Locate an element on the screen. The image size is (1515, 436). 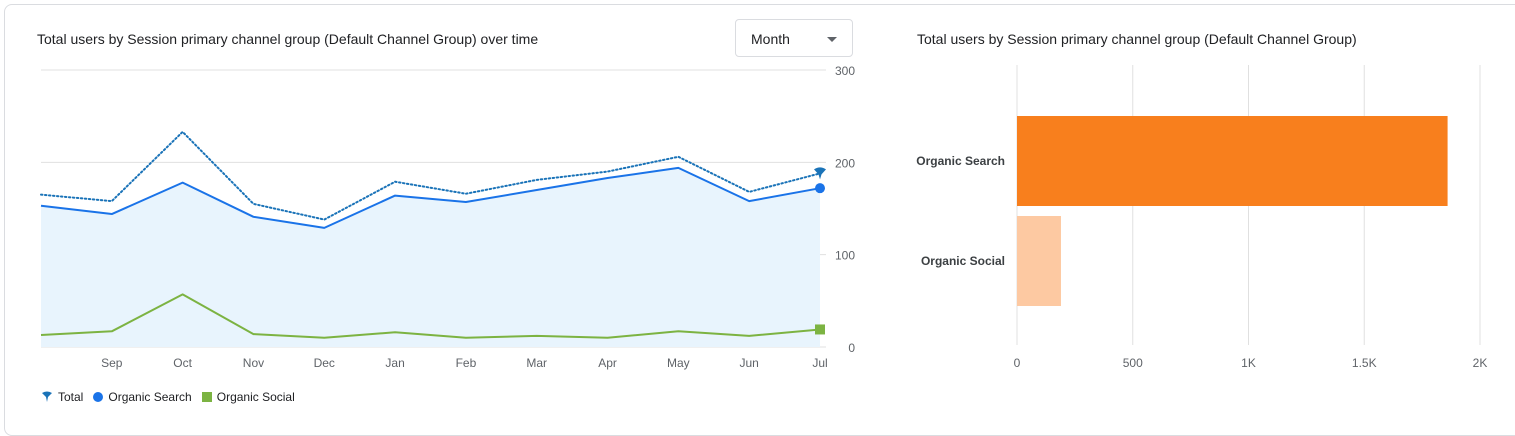
organic-search-dot-icon is located at coordinates (98, 397).